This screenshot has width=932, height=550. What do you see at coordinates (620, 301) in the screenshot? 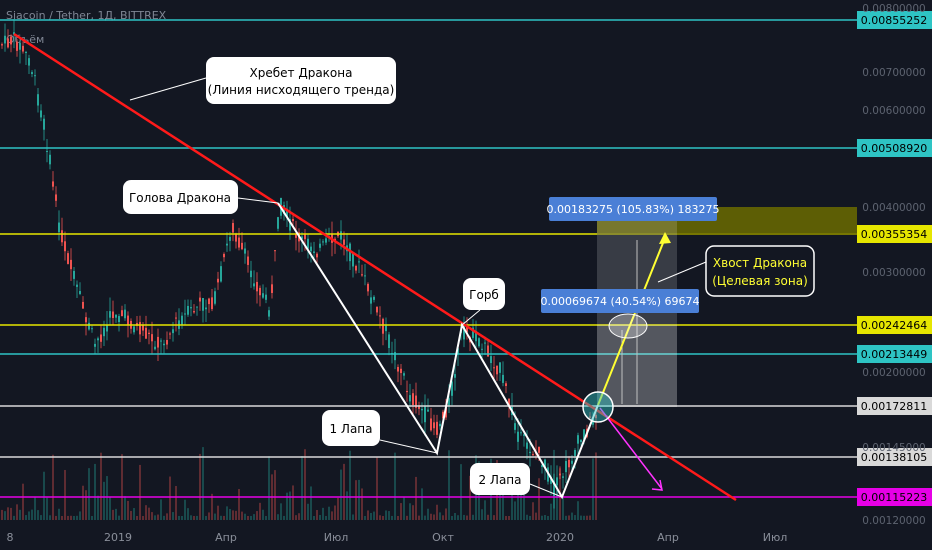
I see `svg-text: 0.00069674 (40.54%) 69674` at bounding box center [620, 301].